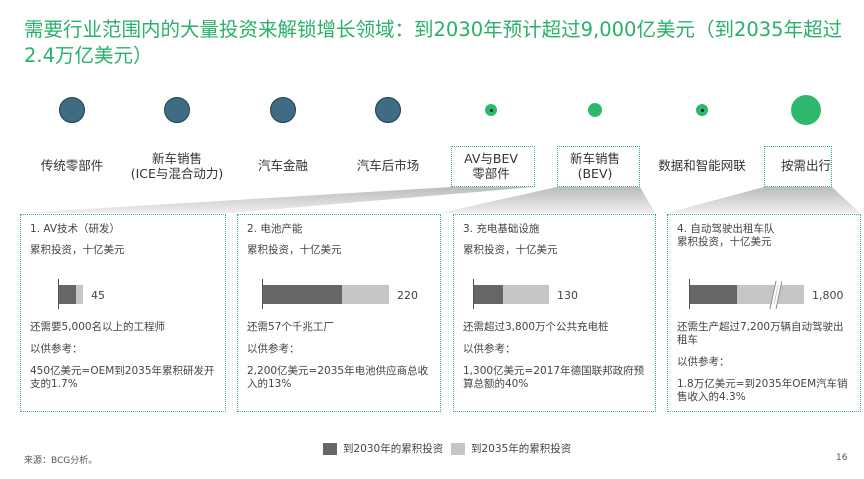  What do you see at coordinates (726, 229) in the screenshot?
I see `panel-title: 4. 自动驾驶出租车队` at bounding box center [726, 229].